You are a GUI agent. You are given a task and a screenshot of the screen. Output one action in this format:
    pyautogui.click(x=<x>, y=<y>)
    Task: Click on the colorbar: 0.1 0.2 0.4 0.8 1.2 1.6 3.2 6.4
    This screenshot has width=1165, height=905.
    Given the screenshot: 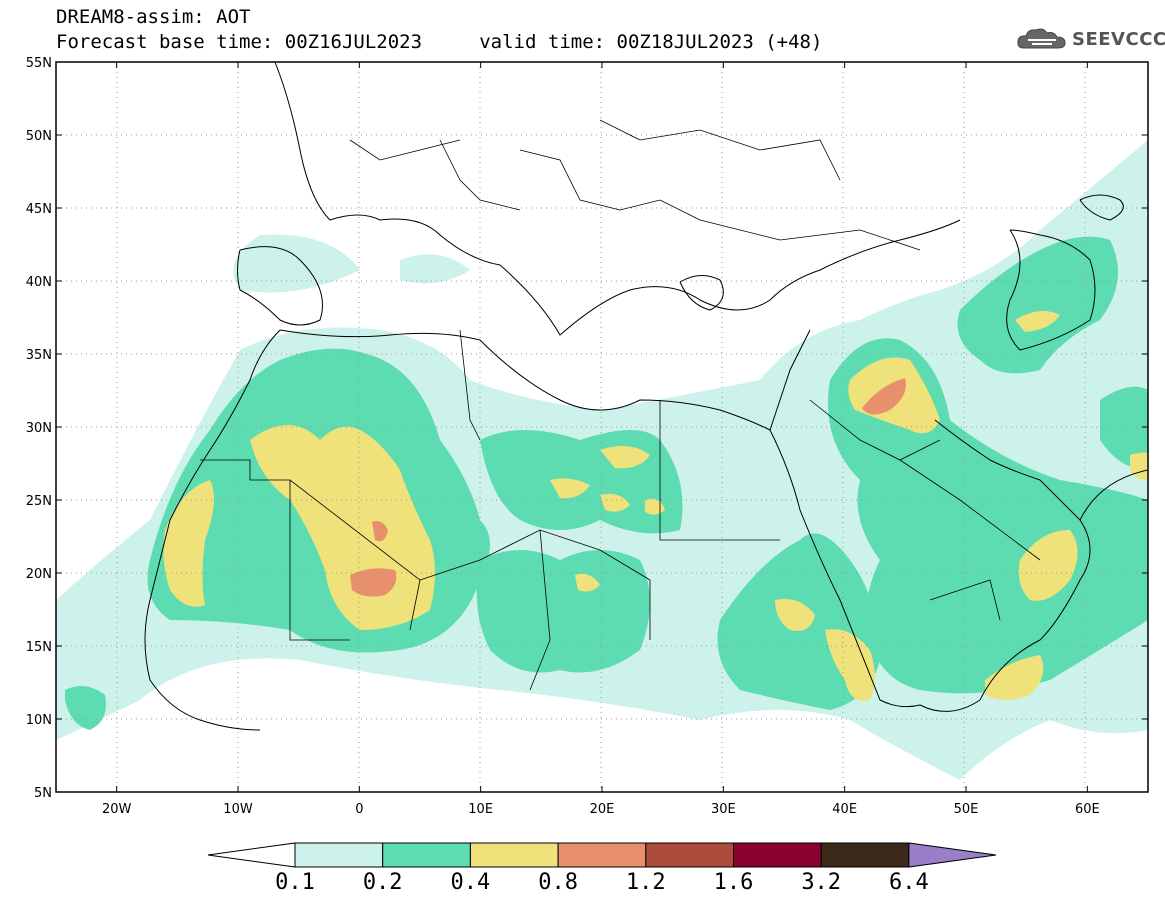 What is the action you would take?
    pyautogui.click(x=602, y=868)
    